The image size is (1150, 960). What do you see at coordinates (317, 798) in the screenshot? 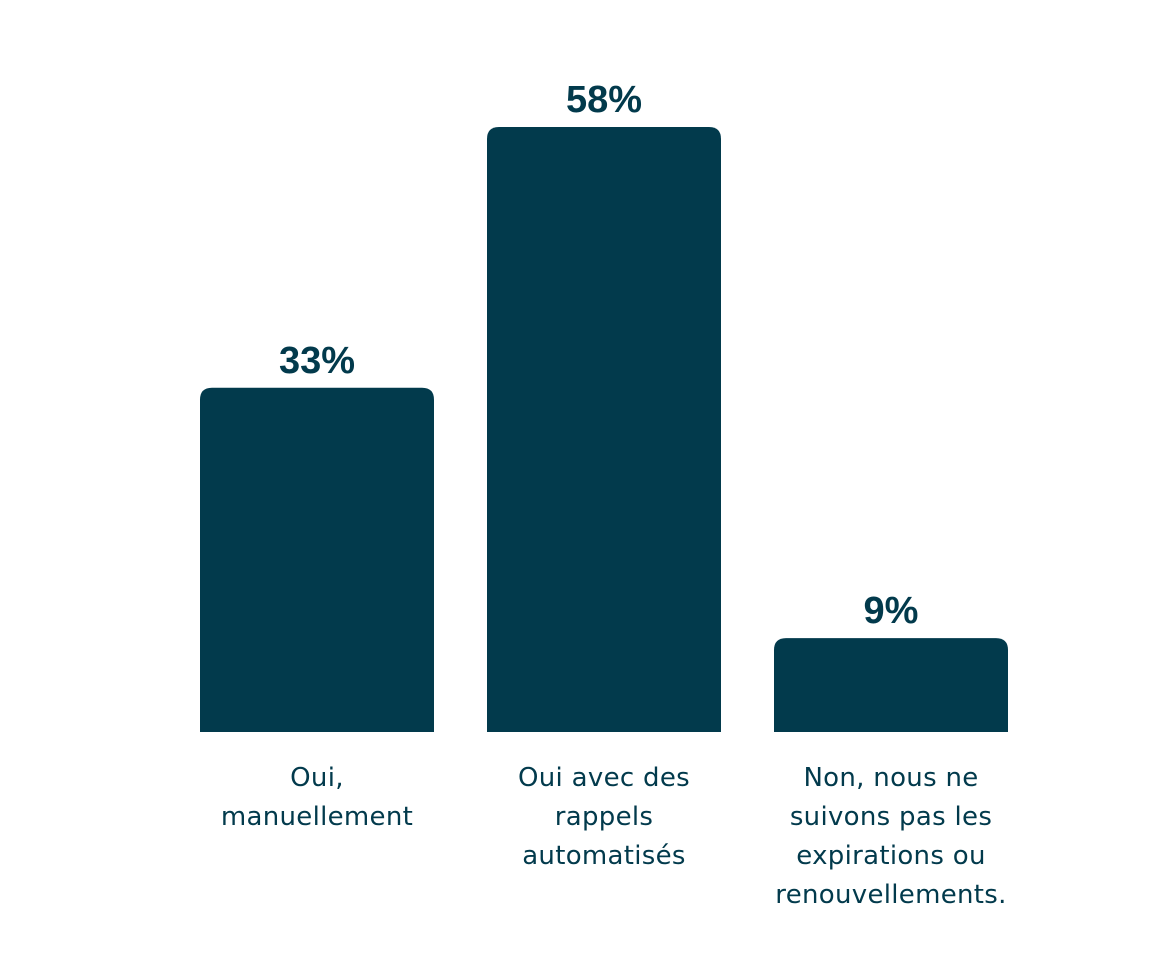
I see `category-label-1: Oui, manuellement` at bounding box center [317, 798].